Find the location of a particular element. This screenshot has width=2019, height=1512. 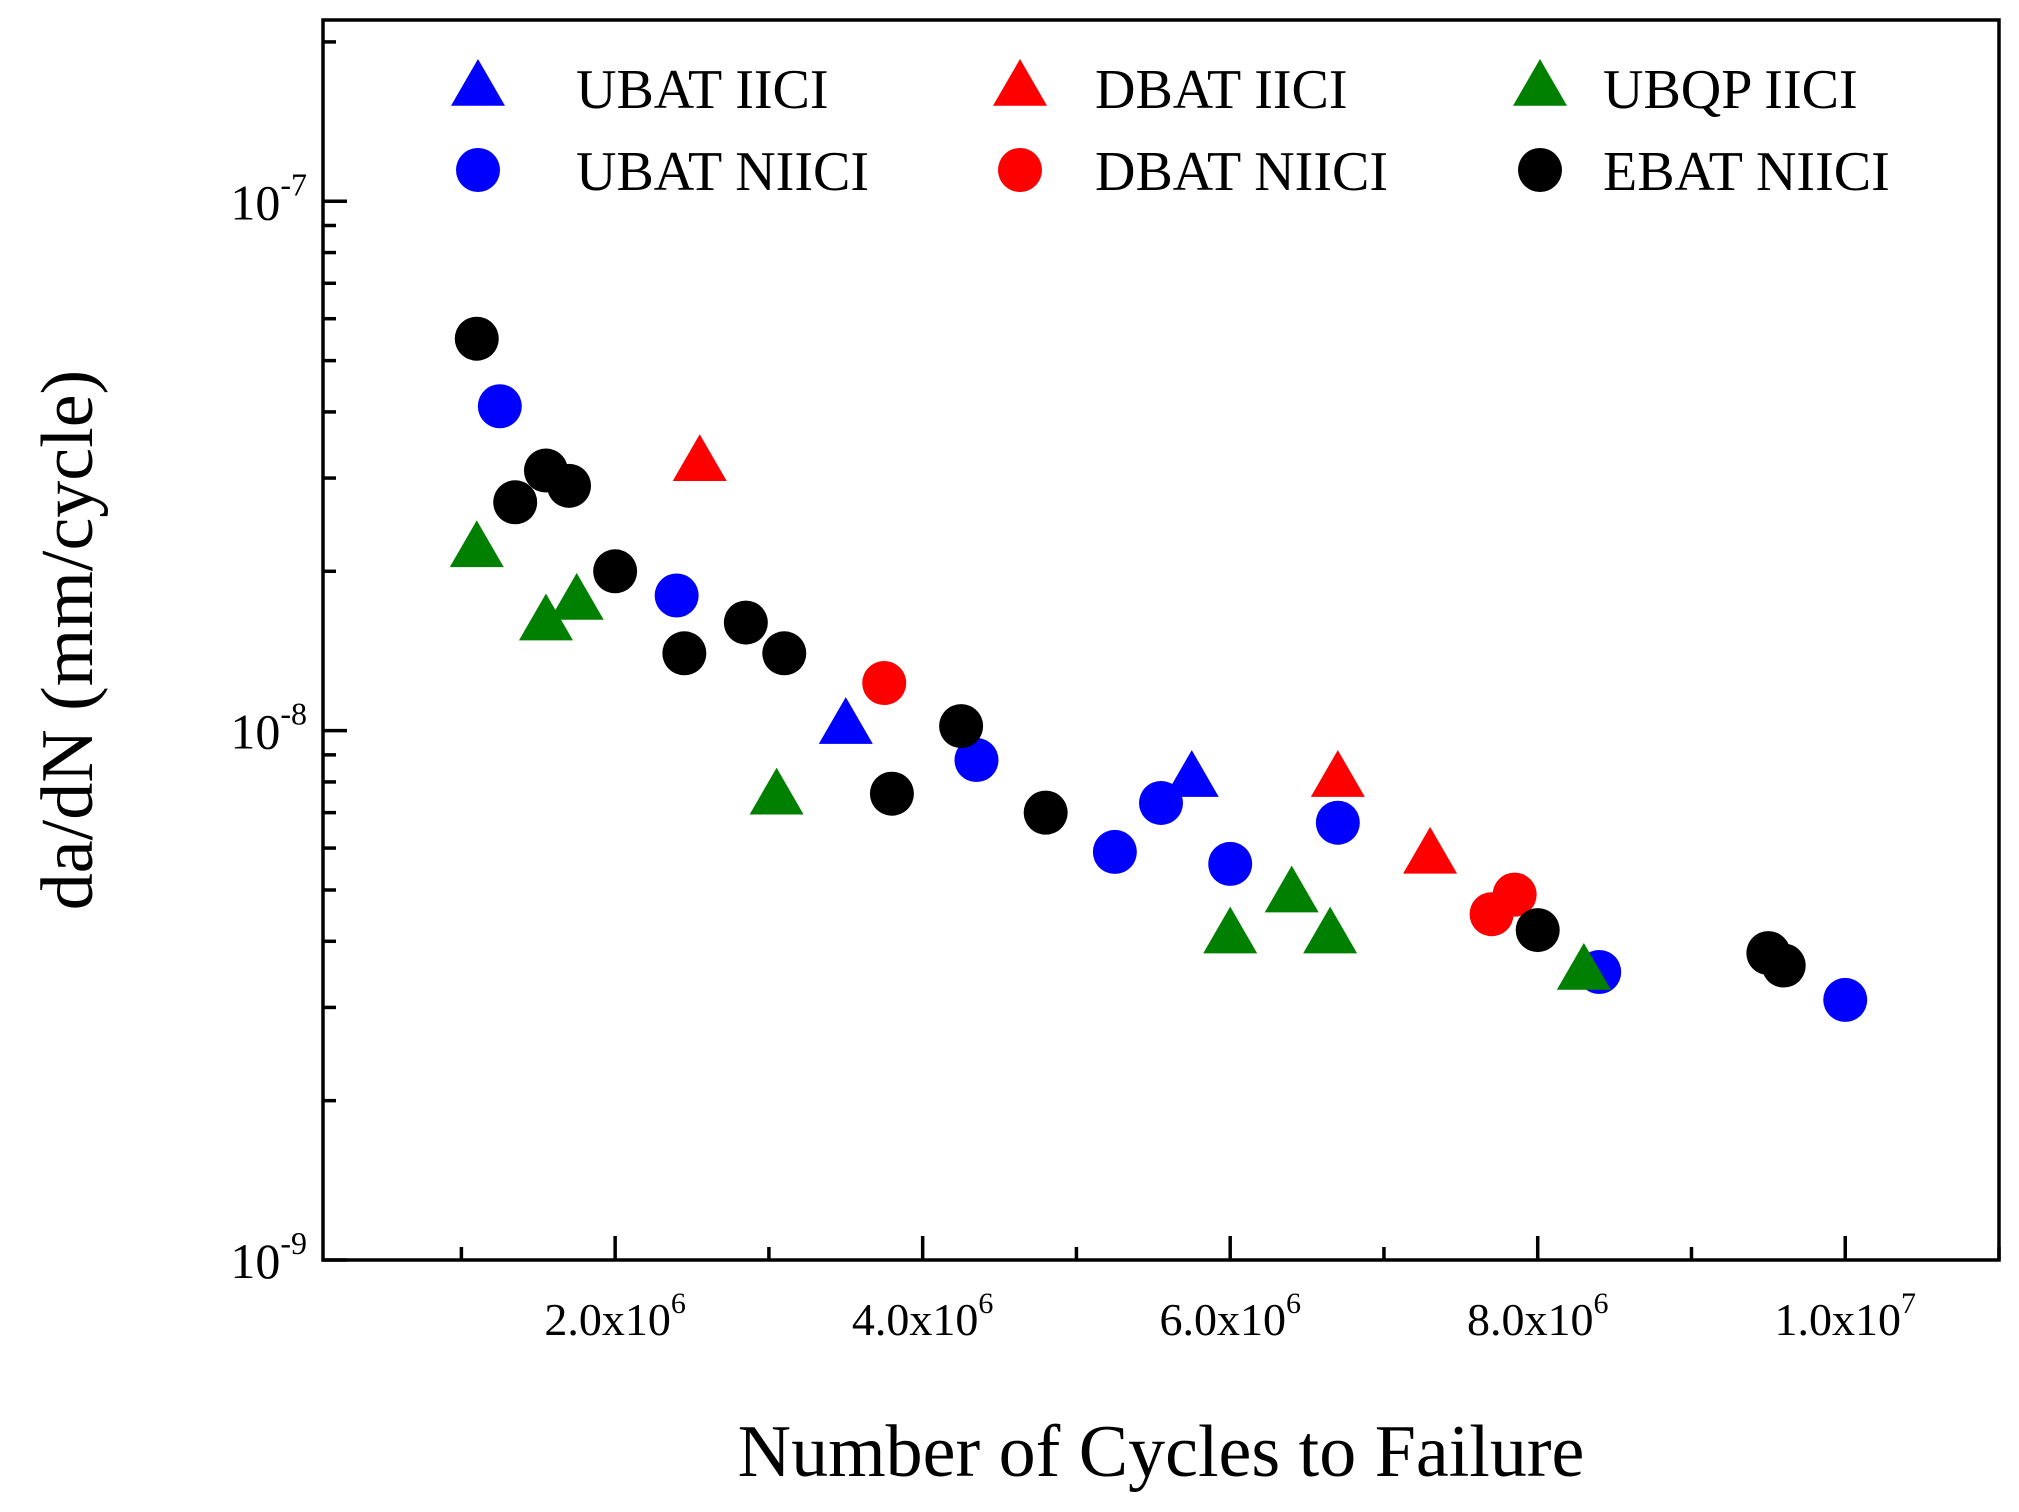

x-tick-label: 4.0x10⁶ is located at coordinates (922, 1316).